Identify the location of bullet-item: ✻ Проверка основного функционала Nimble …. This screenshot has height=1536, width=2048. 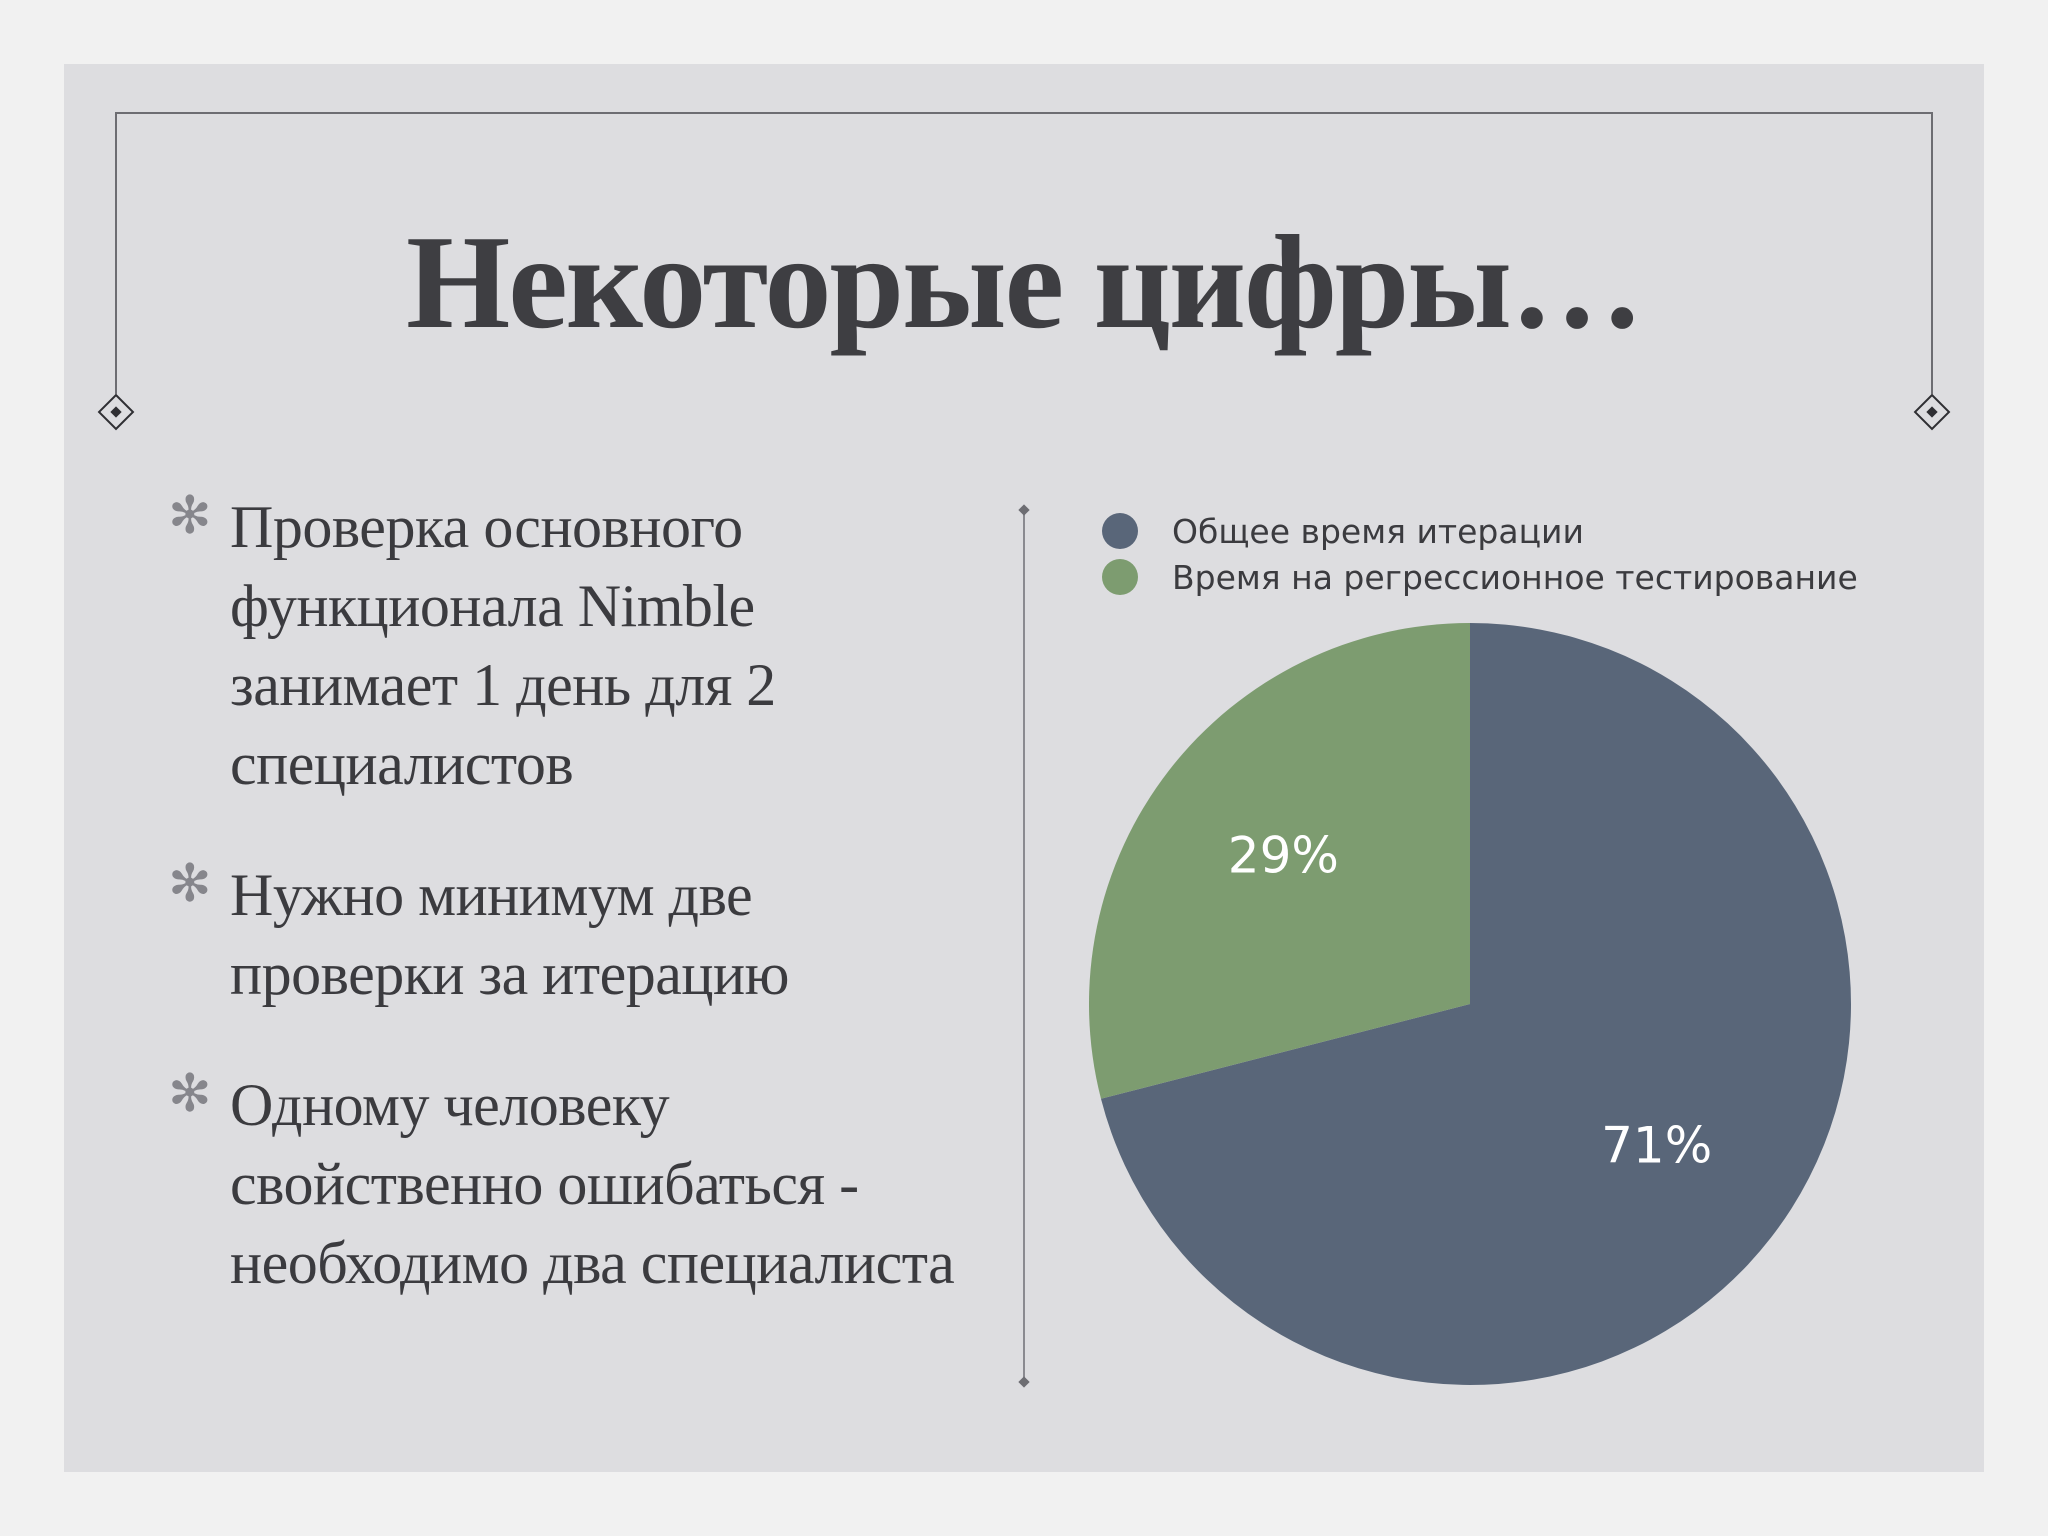
(563, 646).